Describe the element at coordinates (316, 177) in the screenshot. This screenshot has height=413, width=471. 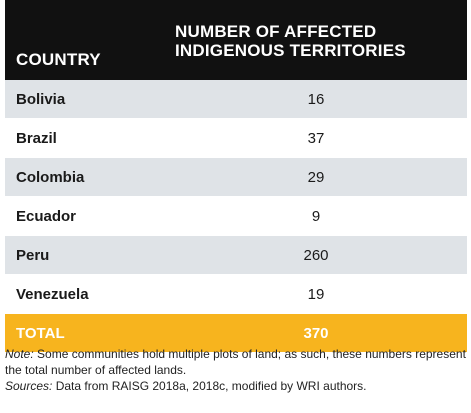
I see `value-cell: 29` at that location.